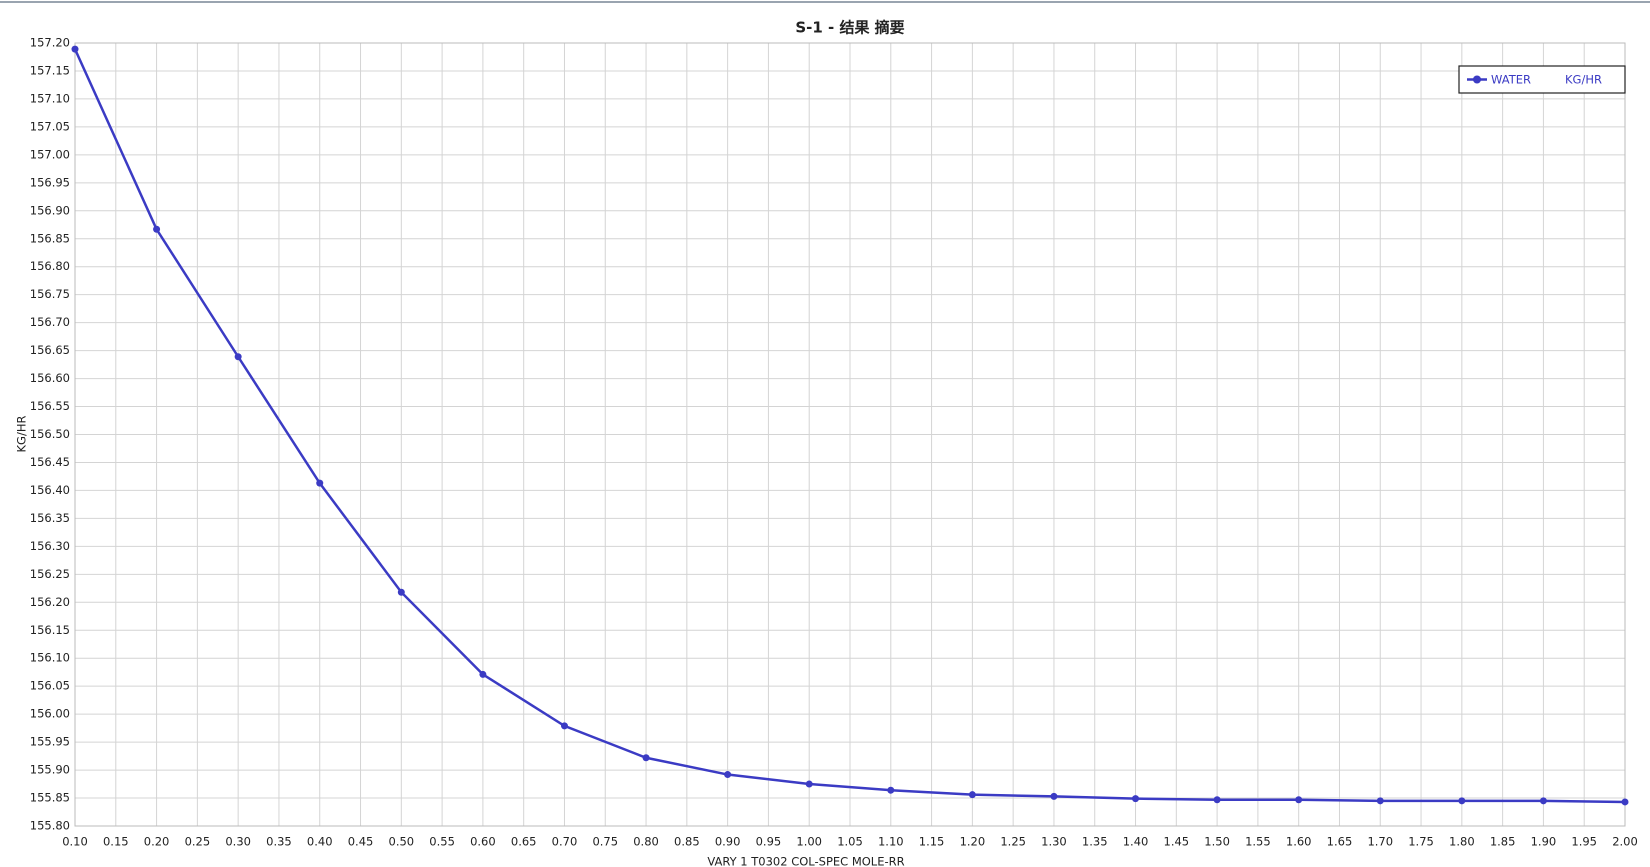 The width and height of the screenshot is (1650, 867). Describe the element at coordinates (50, 658) in the screenshot. I see `y-tick-label: 156.10` at that location.